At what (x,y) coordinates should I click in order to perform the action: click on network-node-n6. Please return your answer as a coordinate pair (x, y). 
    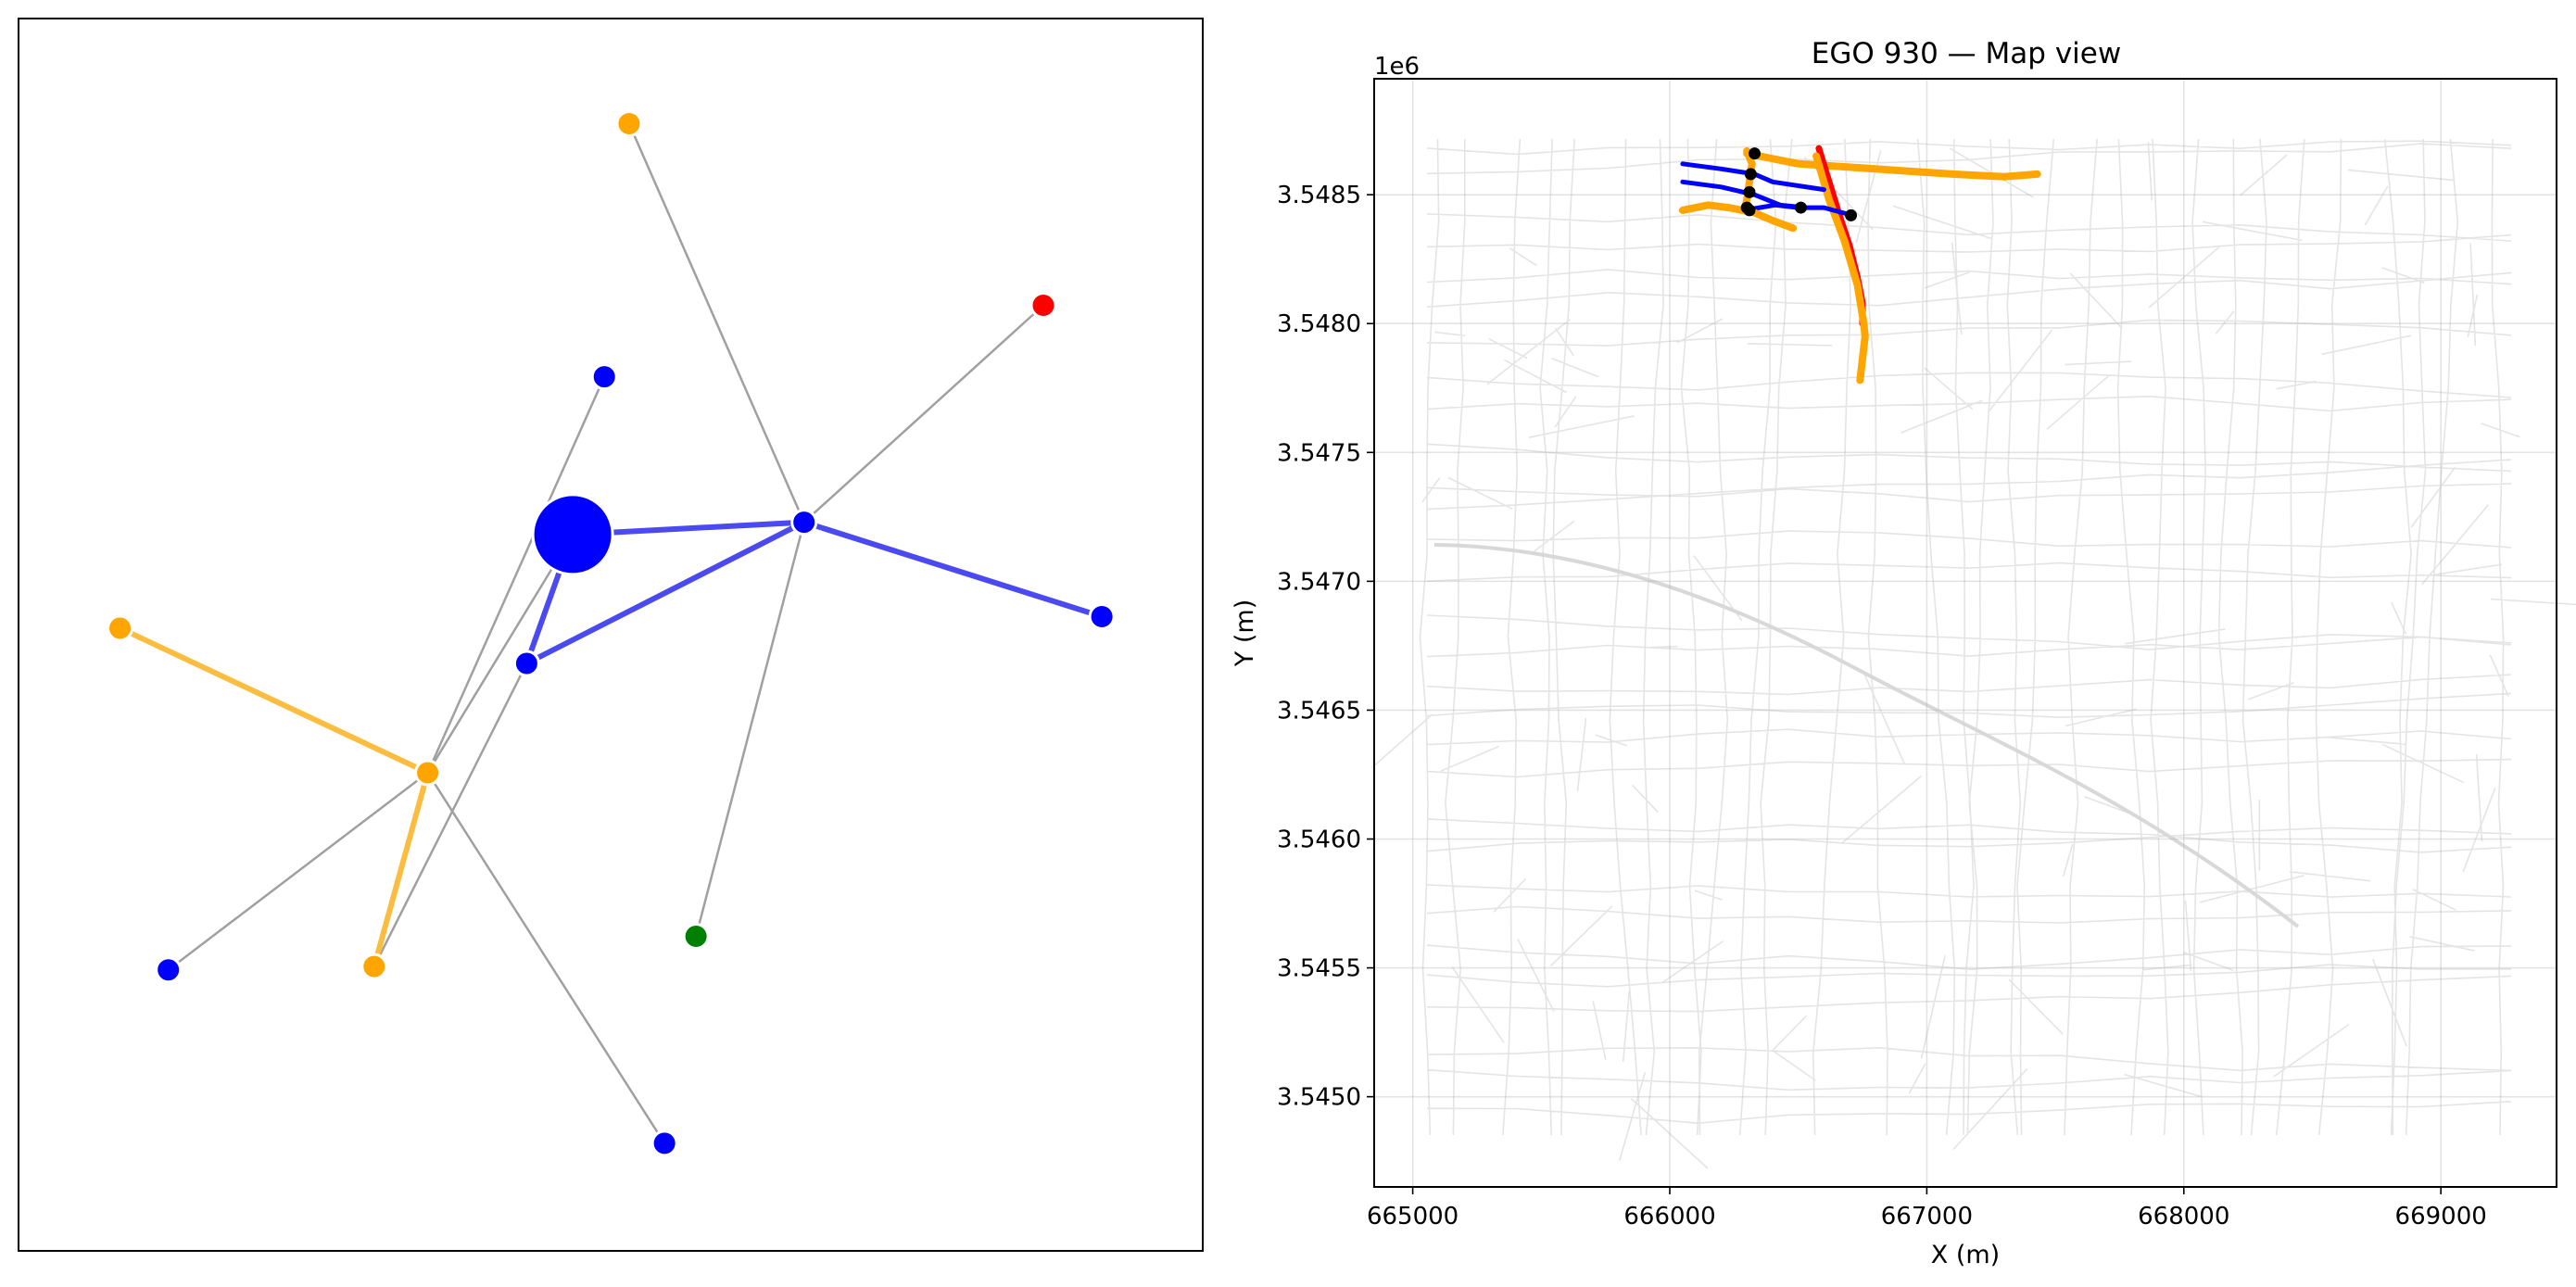
    Looking at the image, I should click on (120, 628).